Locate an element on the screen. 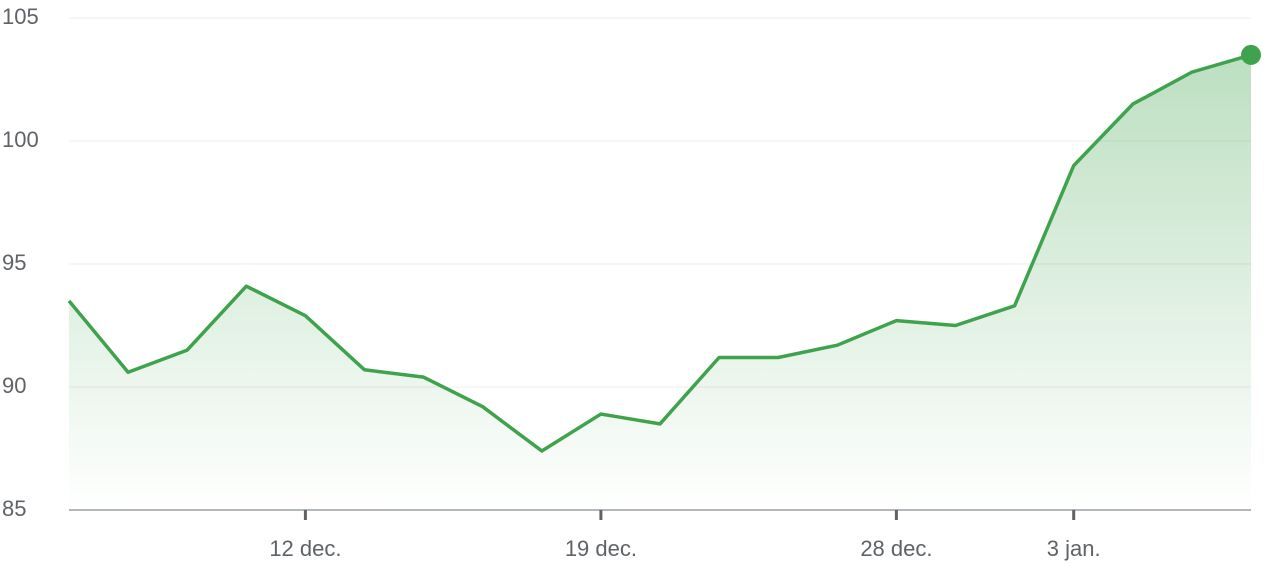 This screenshot has height=567, width=1266. y-tick-label: 85 is located at coordinates (14, 508).